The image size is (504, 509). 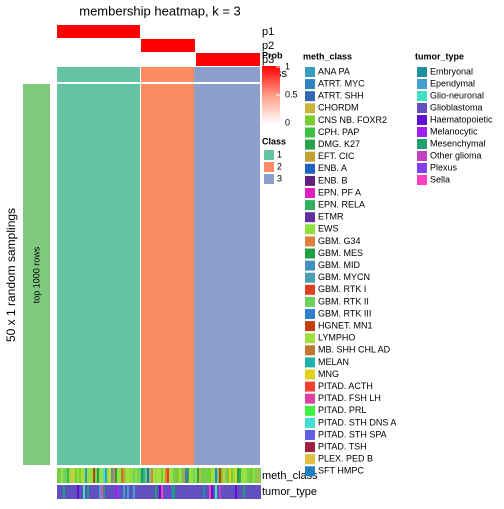 What do you see at coordinates (339, 241) in the screenshot?
I see `legend-label: GBM. G34` at bounding box center [339, 241].